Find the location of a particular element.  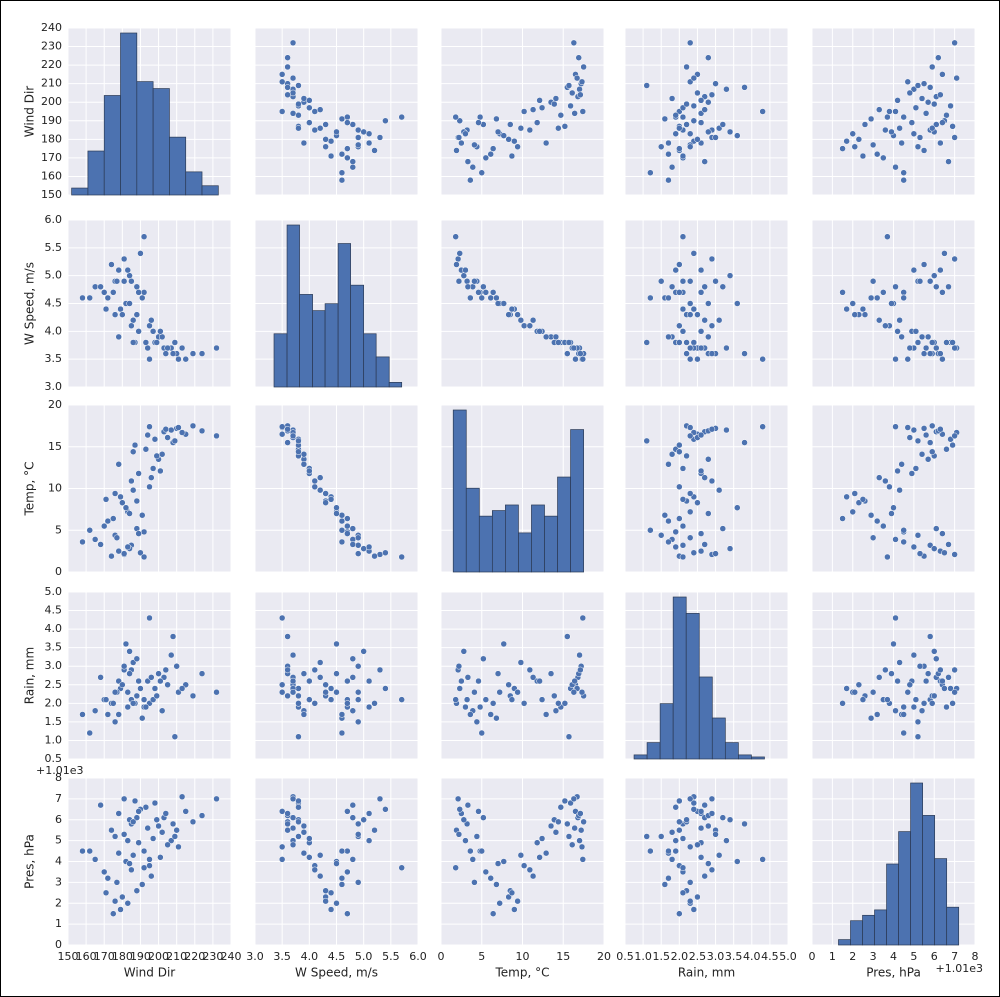

x-tick-label: 220 is located at coordinates (194, 956).